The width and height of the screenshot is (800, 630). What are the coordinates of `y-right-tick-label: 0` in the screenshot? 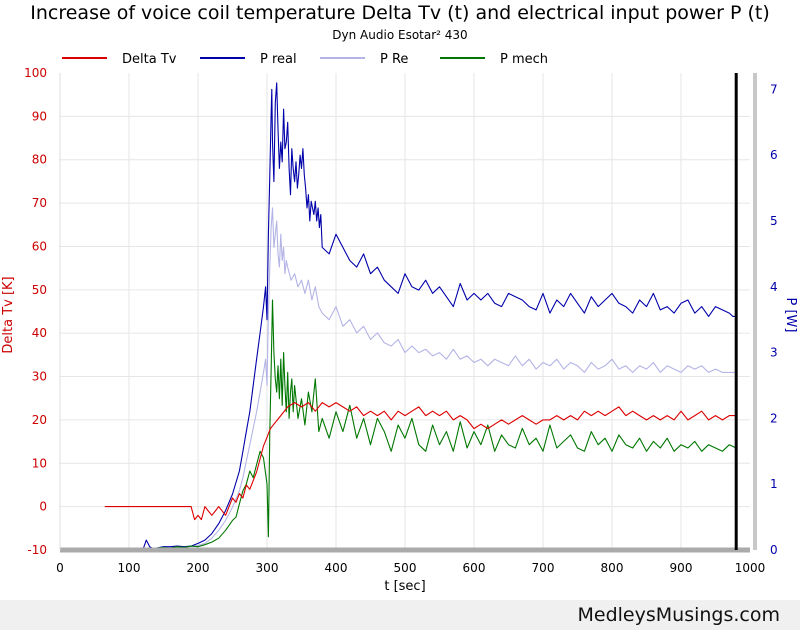 It's located at (774, 550).